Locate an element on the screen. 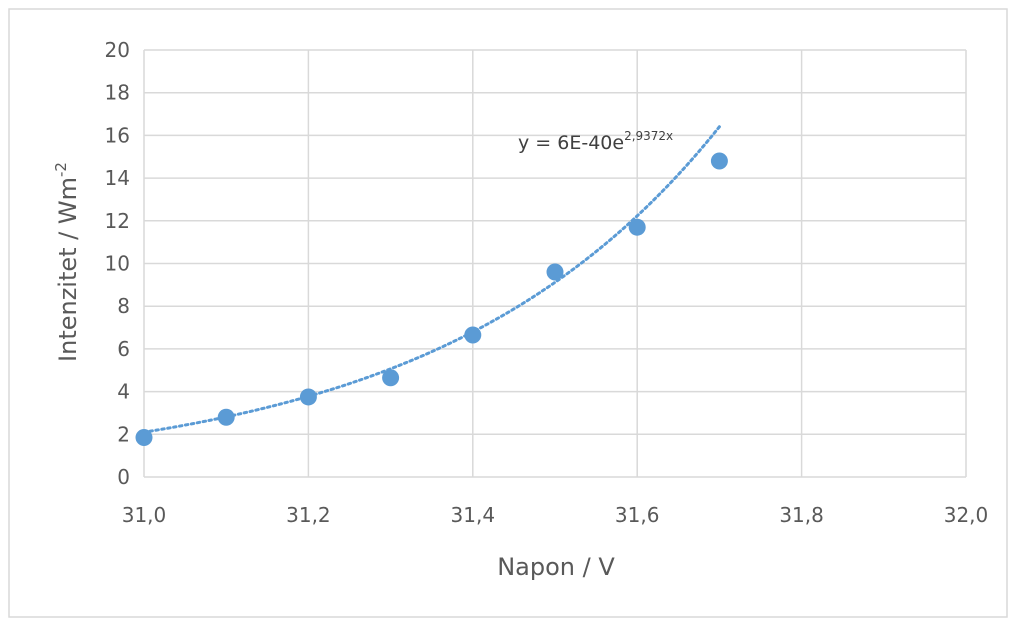 The image size is (1010, 625). y-tick-label: 0 is located at coordinates (123, 477).